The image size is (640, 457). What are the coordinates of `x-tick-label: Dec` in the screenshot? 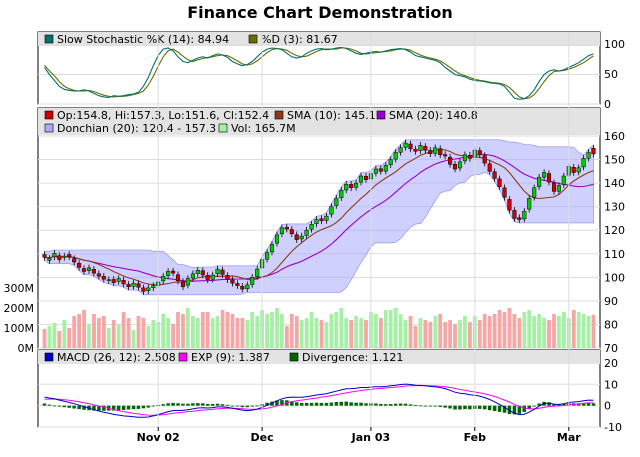 It's located at (262, 437).